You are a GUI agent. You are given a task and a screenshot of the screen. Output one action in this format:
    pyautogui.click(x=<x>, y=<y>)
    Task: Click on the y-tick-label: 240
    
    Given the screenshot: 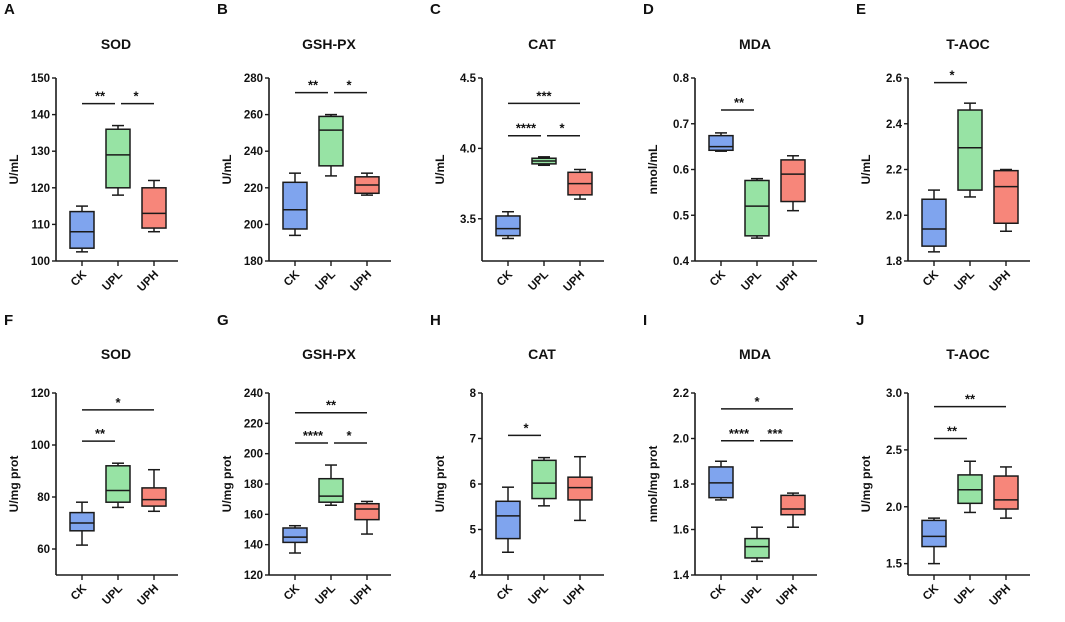 What is the action you would take?
    pyautogui.click(x=253, y=394)
    